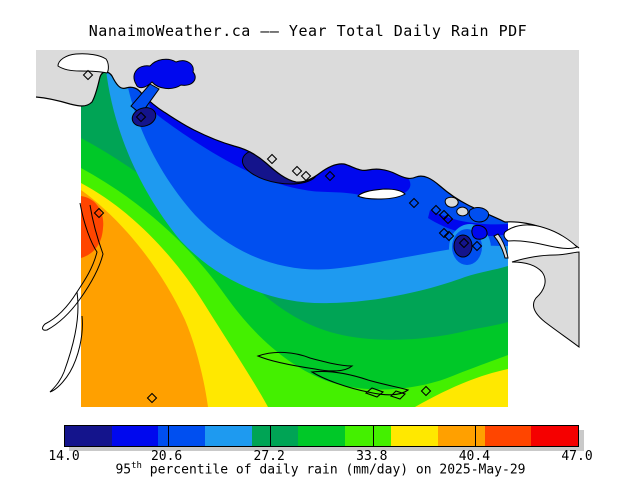 The width and height of the screenshot is (640, 480). What do you see at coordinates (164, 74) in the screenshot?
I see `inlet-blue-lake` at bounding box center [164, 74].